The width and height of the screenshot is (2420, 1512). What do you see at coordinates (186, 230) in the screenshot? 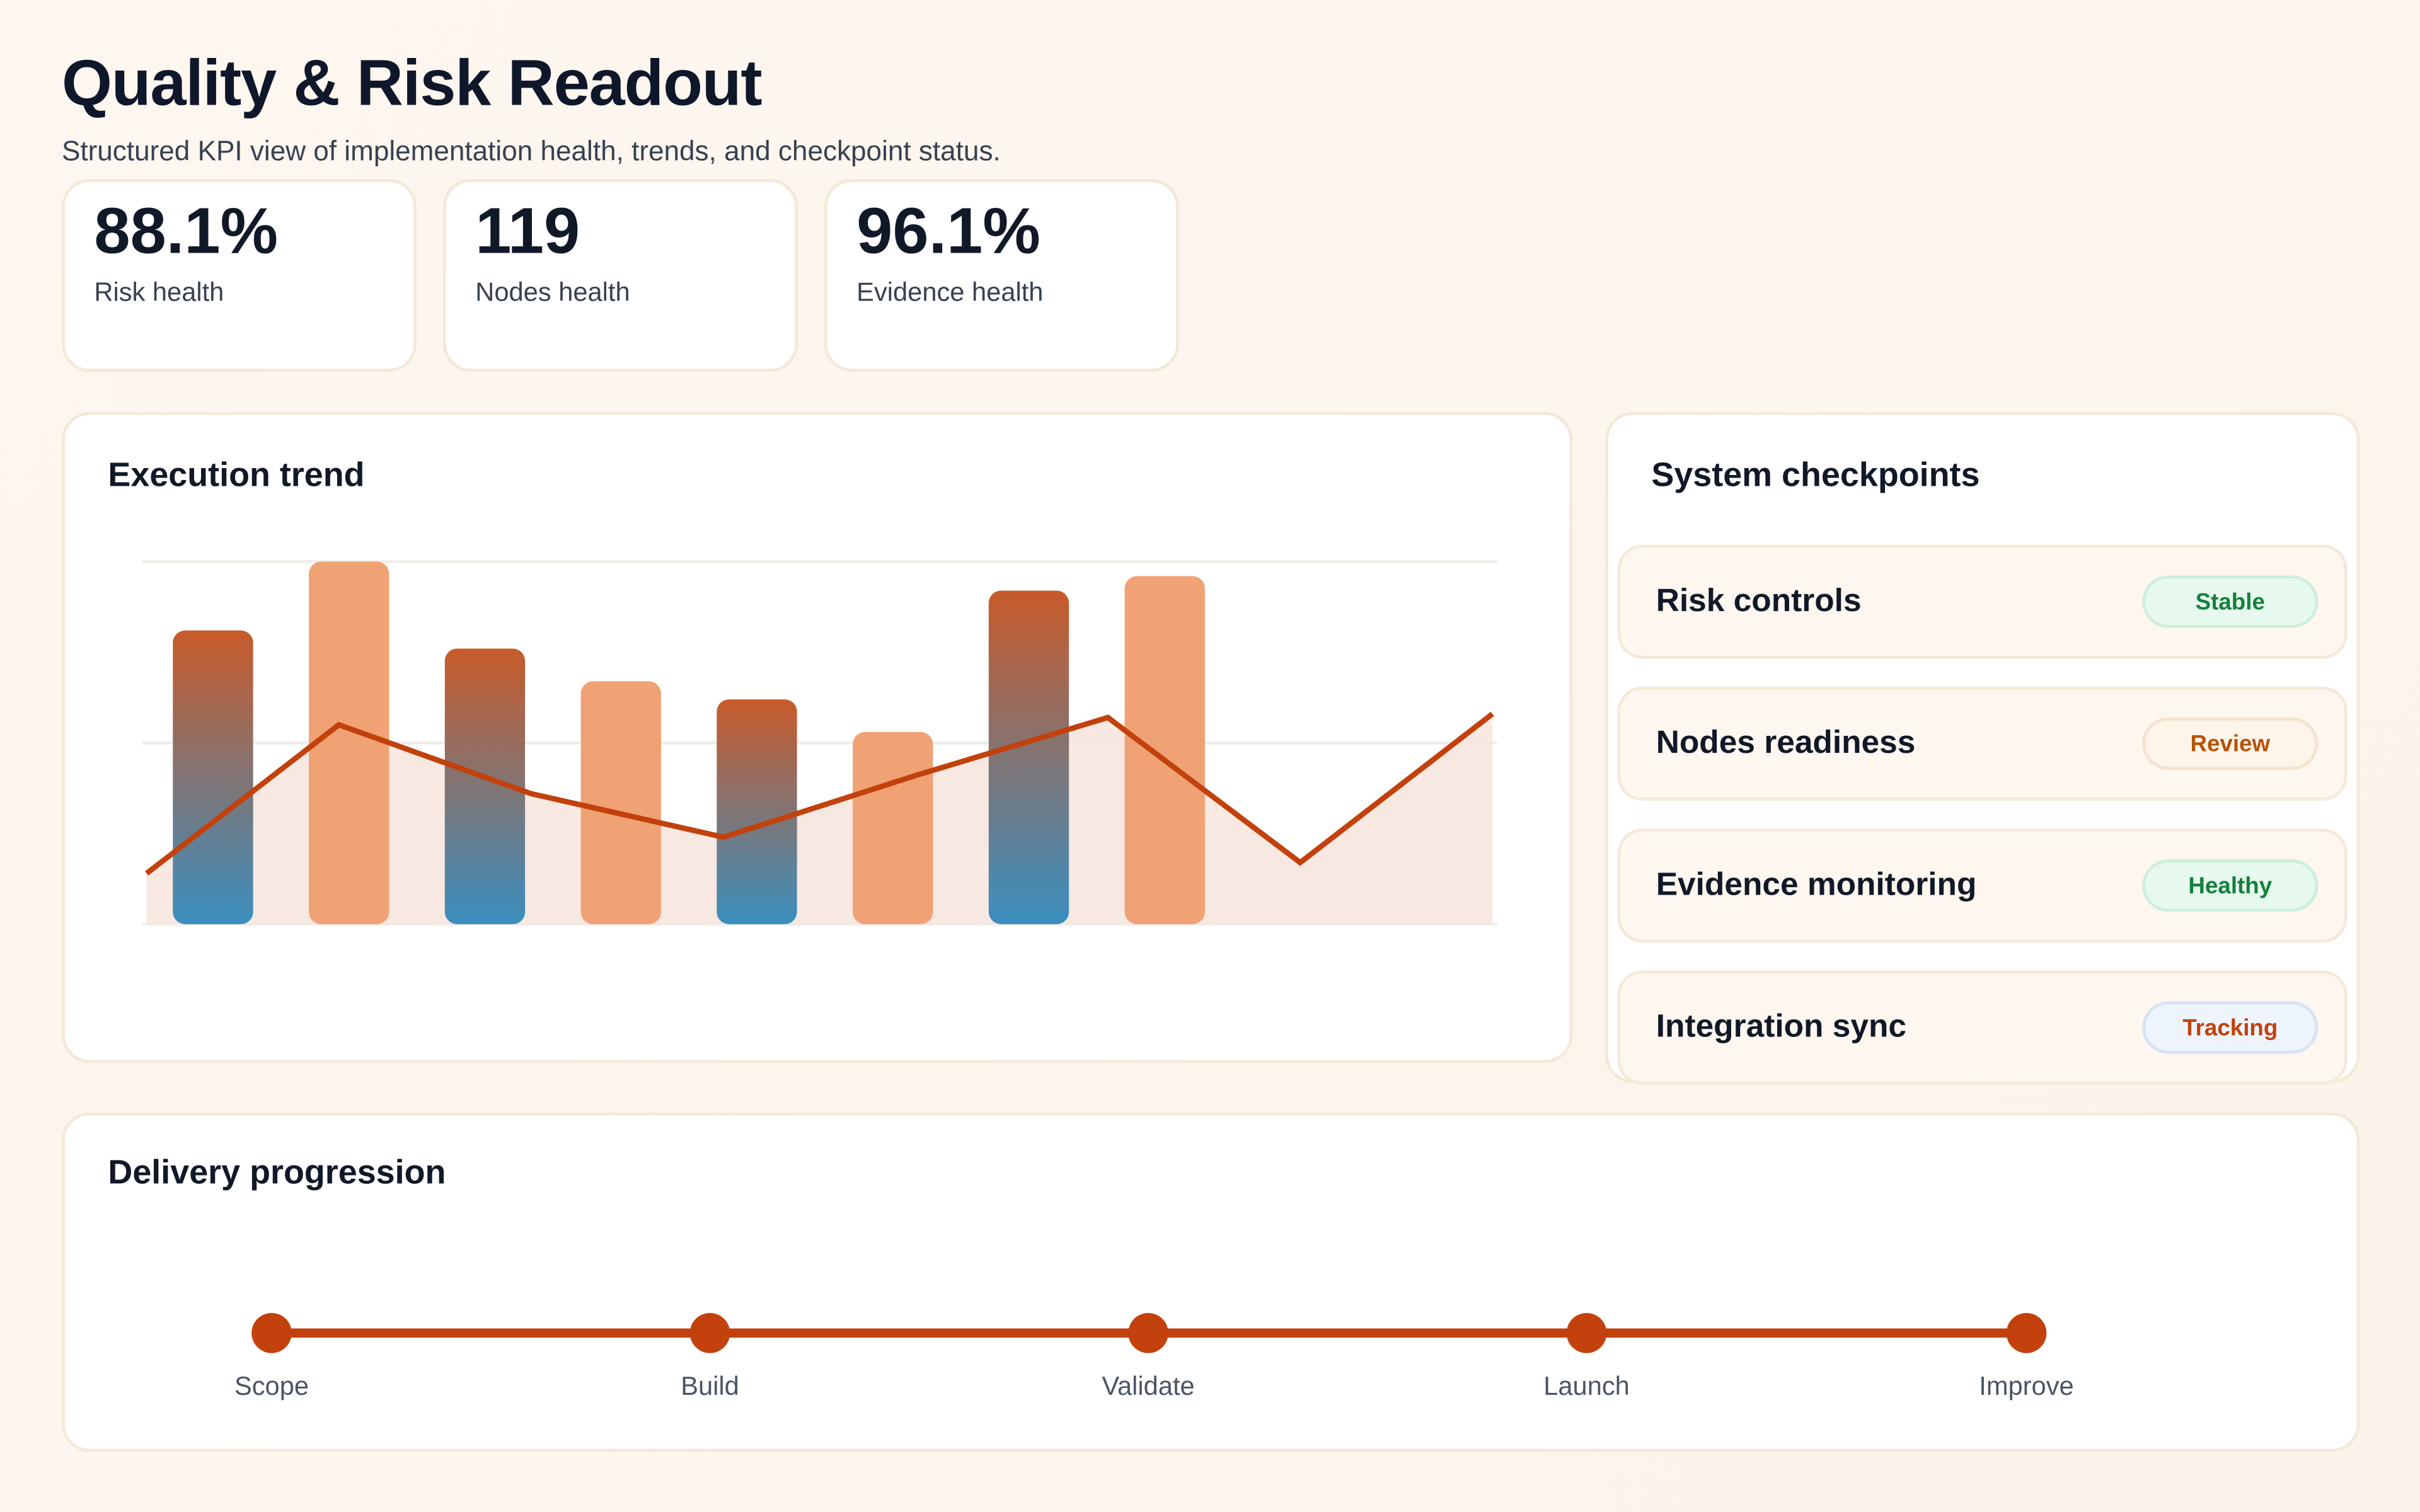
I see `kpi-value: 88.1%` at bounding box center [186, 230].